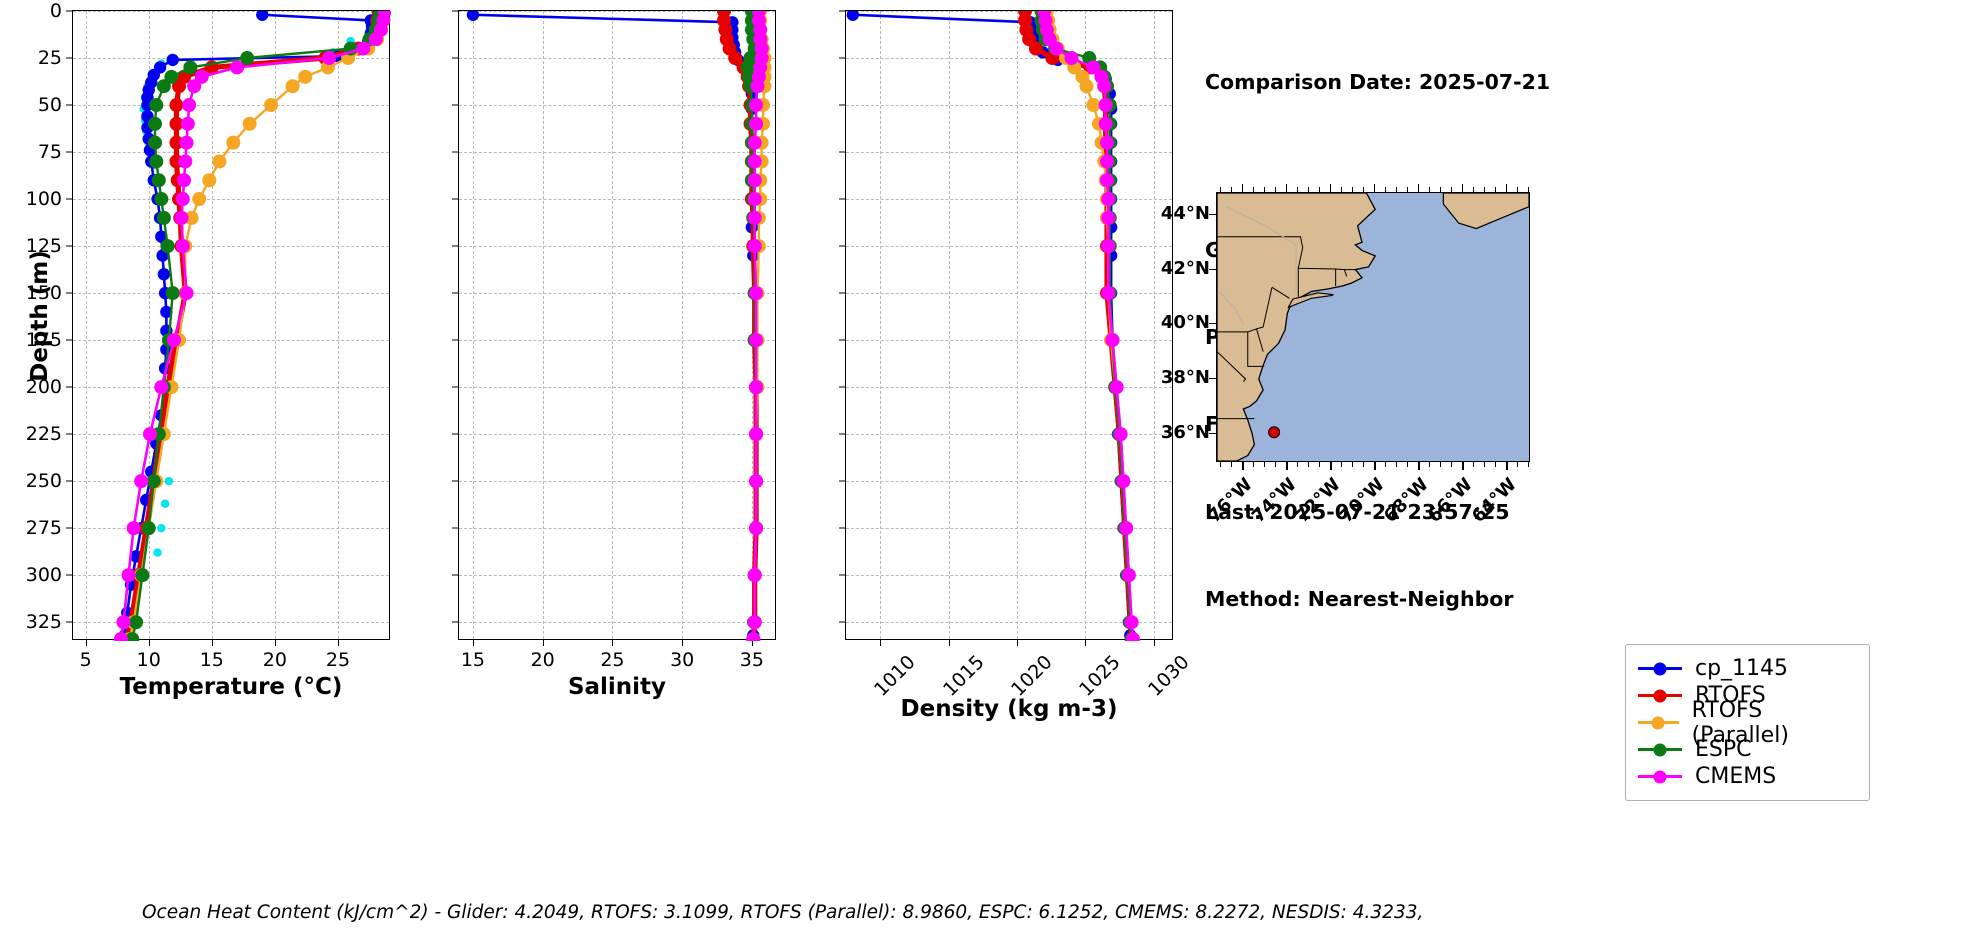  Describe the element at coordinates (1373, 327) in the screenshot. I see `location-map` at that location.